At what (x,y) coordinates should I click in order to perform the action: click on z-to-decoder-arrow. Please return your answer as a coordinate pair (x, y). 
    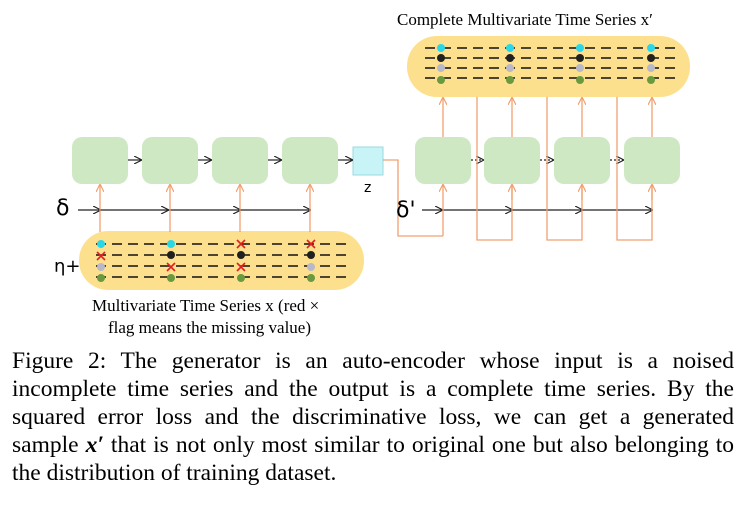
    Looking at the image, I should click on (399, 198).